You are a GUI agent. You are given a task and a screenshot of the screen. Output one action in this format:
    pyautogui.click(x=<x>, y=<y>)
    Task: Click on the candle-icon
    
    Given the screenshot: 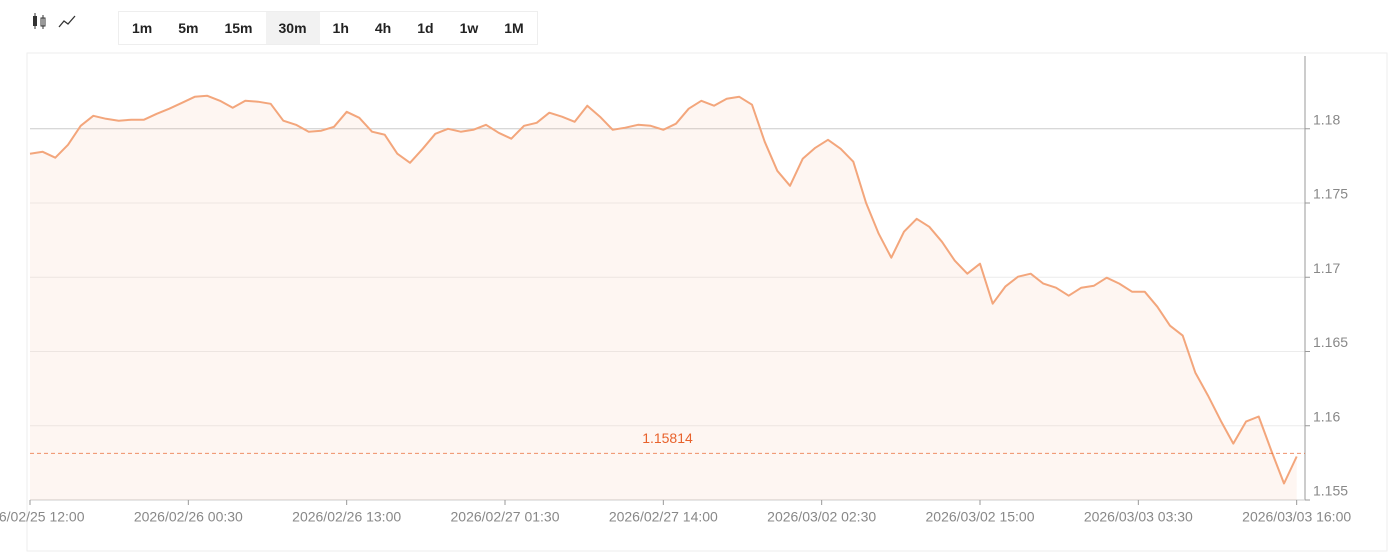 What is the action you would take?
    pyautogui.click(x=39, y=21)
    